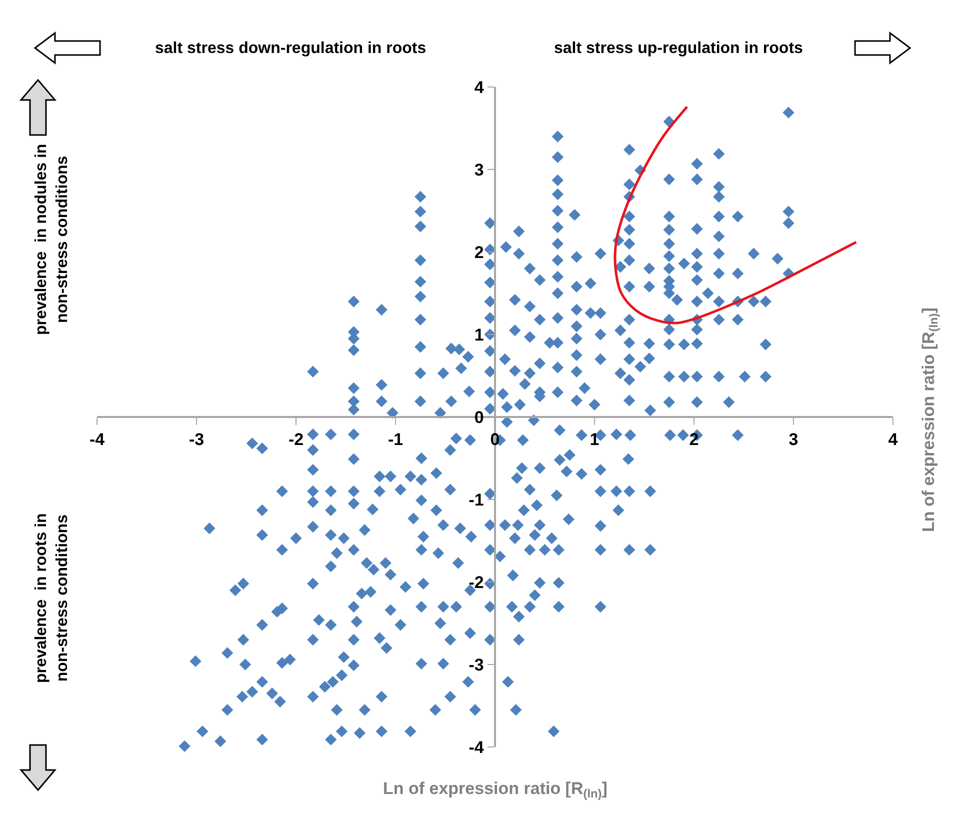  I want to click on y-tick-label: 4, so click(479, 87).